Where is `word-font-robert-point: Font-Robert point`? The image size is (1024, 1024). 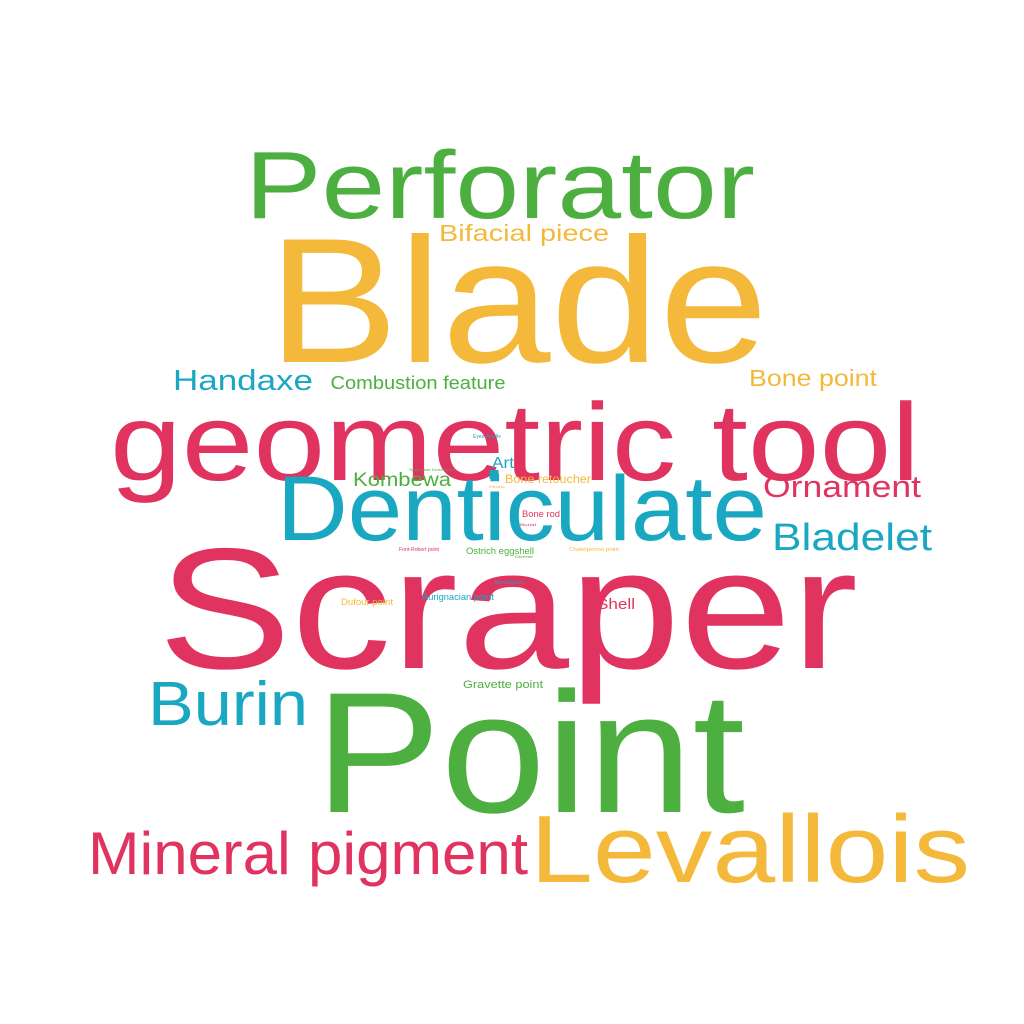 word-font-robert-point: Font-Robert point is located at coordinates (419, 550).